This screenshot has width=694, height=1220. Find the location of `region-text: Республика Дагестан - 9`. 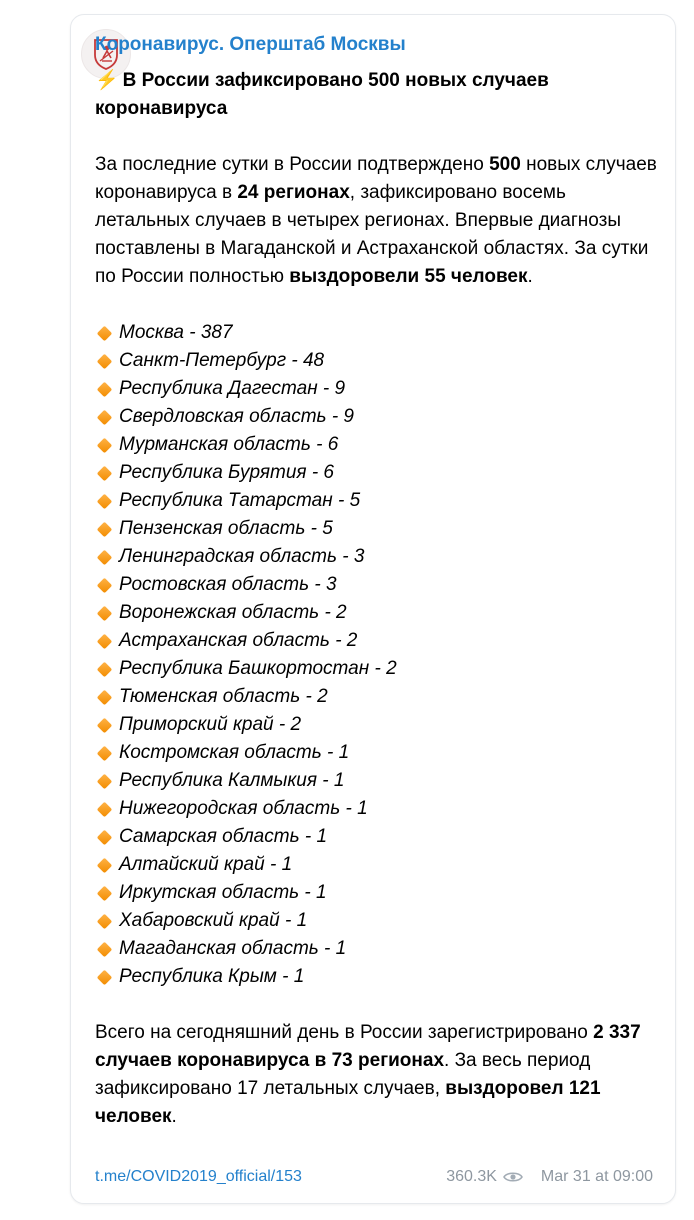

region-text: Республика Дагестан - 9 is located at coordinates (232, 388).